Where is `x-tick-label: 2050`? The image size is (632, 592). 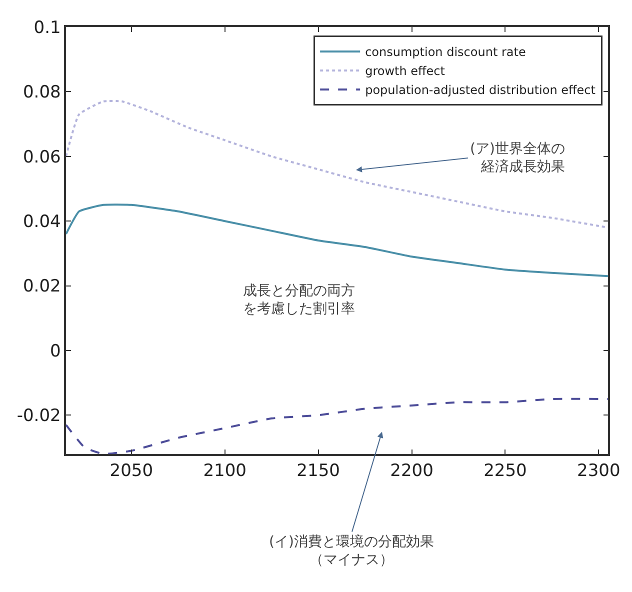
x-tick-label: 2050 is located at coordinates (132, 471).